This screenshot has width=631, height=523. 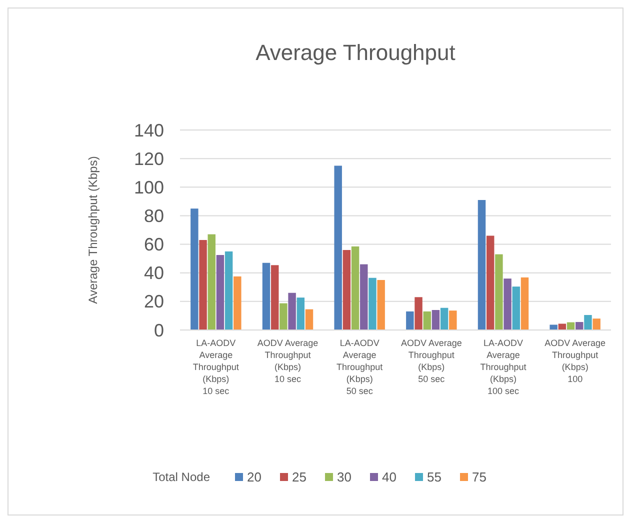 What do you see at coordinates (575, 361) in the screenshot?
I see `x-tick-label: AODV Average Throughput (Kbps) 100` at bounding box center [575, 361].